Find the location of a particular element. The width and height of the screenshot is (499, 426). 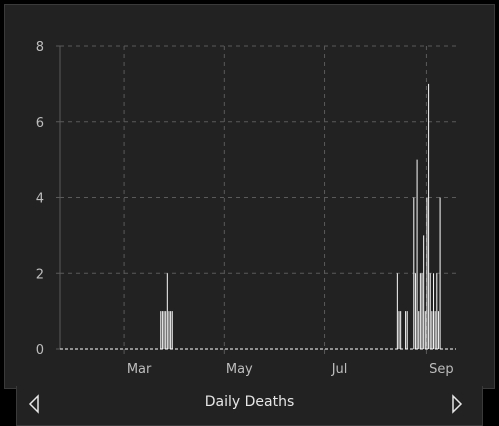

chart-footer: Daily Deaths is located at coordinates (249, 406).